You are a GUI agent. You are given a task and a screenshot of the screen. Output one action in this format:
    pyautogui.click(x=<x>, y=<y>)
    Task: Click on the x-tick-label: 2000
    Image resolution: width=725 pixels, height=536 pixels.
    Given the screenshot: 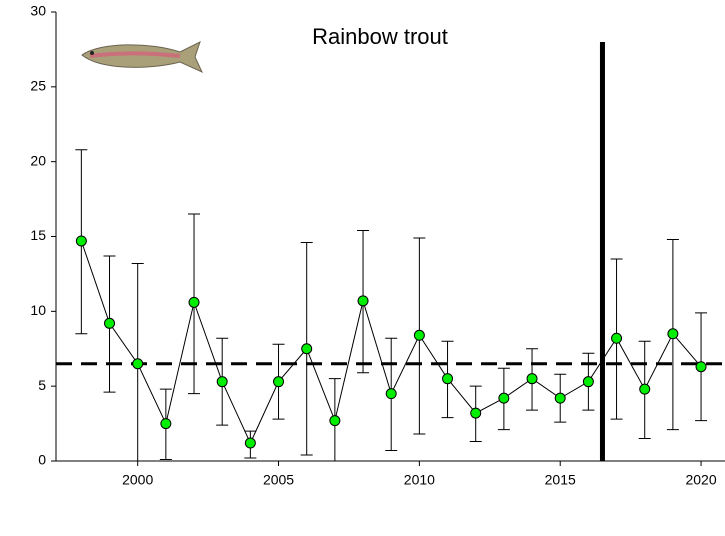 What is the action you would take?
    pyautogui.click(x=137, y=480)
    